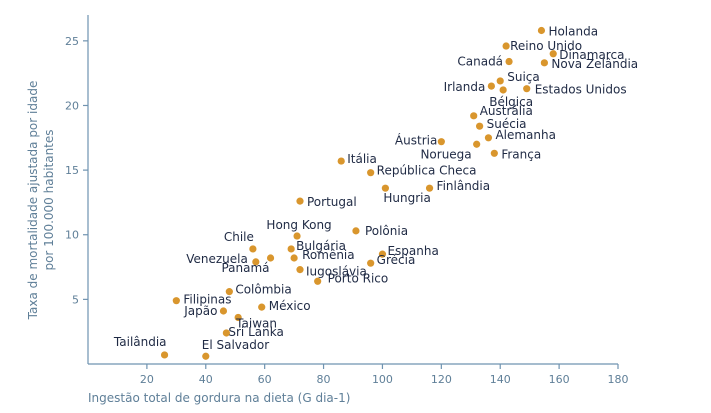  What do you see at coordinates (618, 379) in the screenshot?
I see `x-tick-label: 180` at bounding box center [618, 379].